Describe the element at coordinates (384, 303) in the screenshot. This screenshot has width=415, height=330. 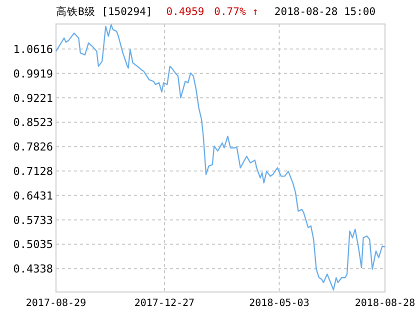
I see `x-tick-label: 2018-08-28` at that location.